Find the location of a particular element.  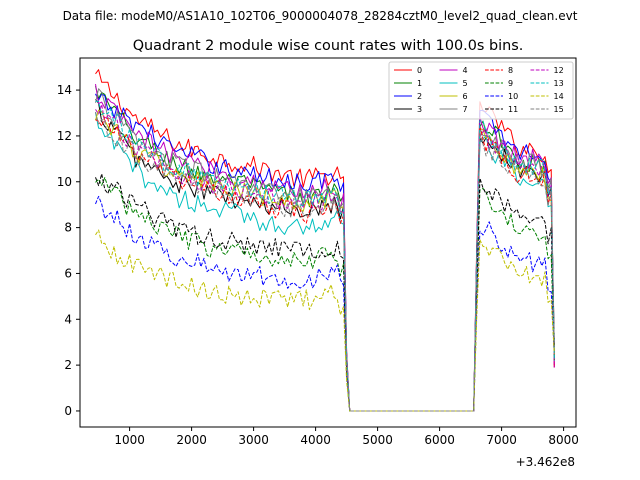

y-tick-label: 10 is located at coordinates (64, 182).